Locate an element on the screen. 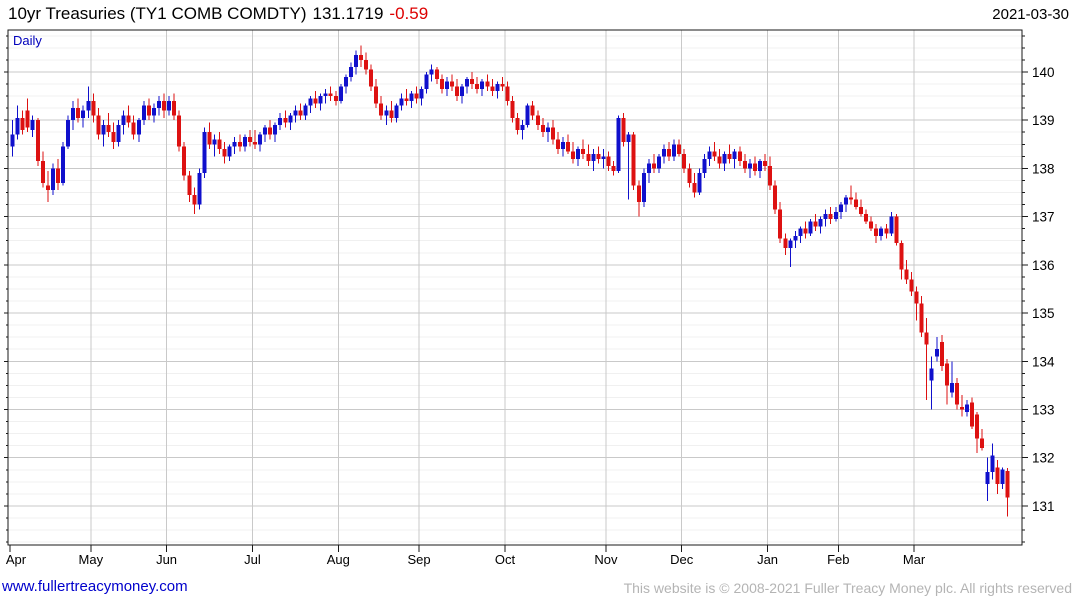  svg-text: Apr is located at coordinates (16, 559).